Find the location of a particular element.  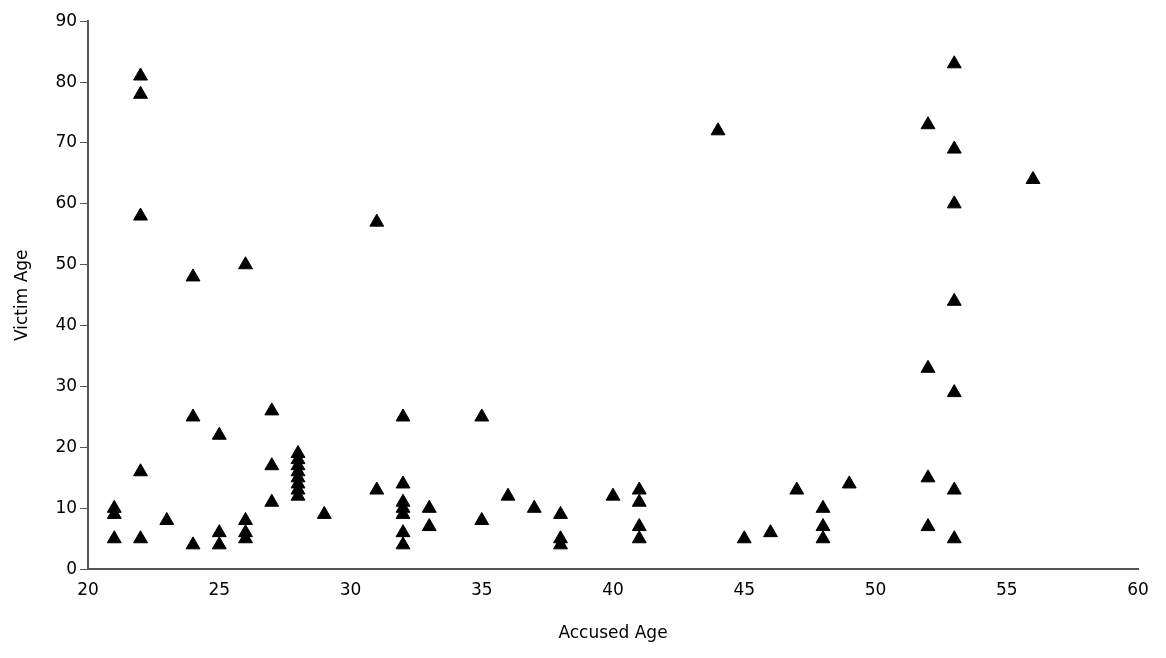

x-tick-label: 20 is located at coordinates (88, 588).